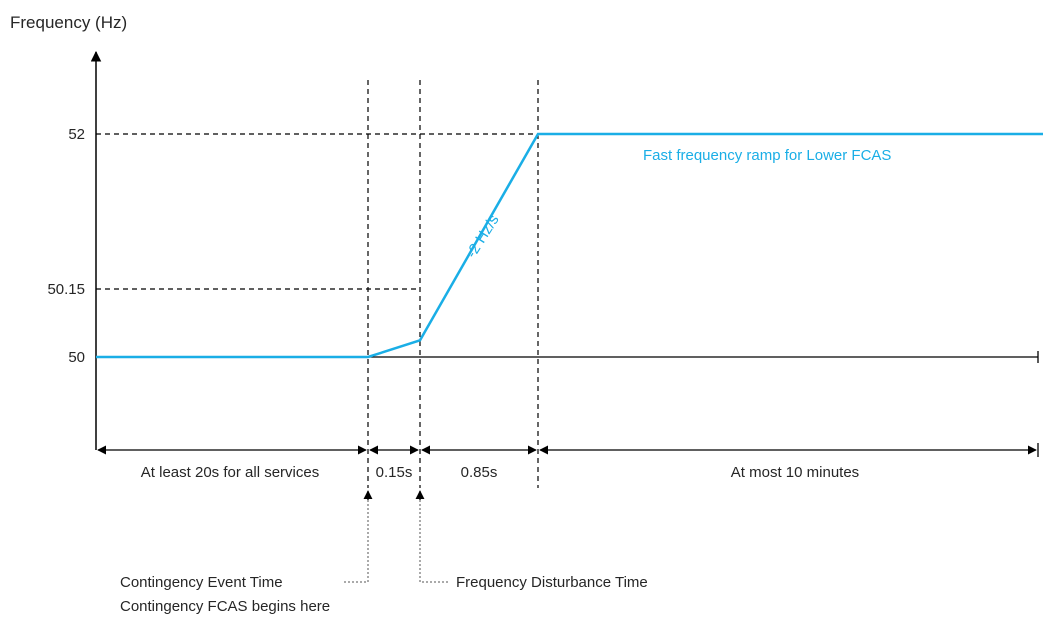 This screenshot has height=623, width=1043. Describe the element at coordinates (76, 134) in the screenshot. I see `y-tick-label-52: 52` at that location.